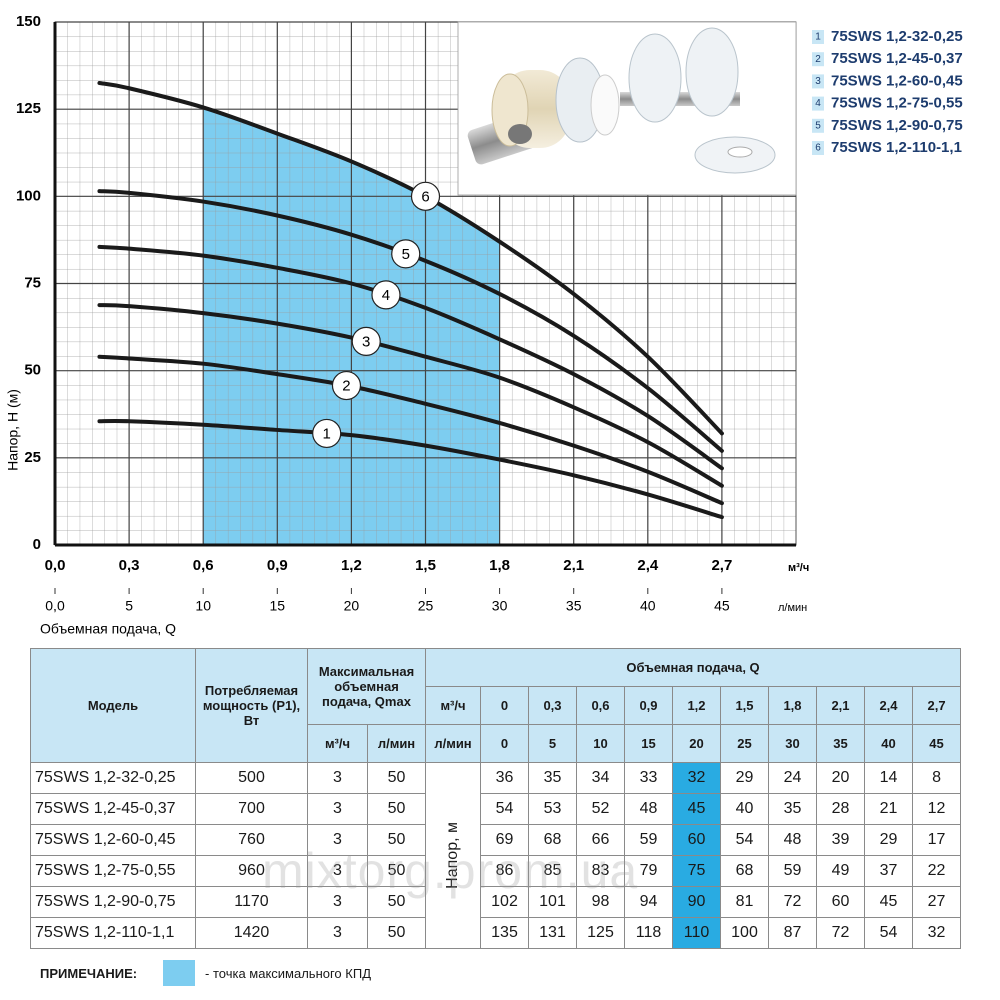 This screenshot has width=1000, height=1000. What do you see at coordinates (426, 606) in the screenshot?
I see `x2-tick-label: 25` at bounding box center [426, 606].